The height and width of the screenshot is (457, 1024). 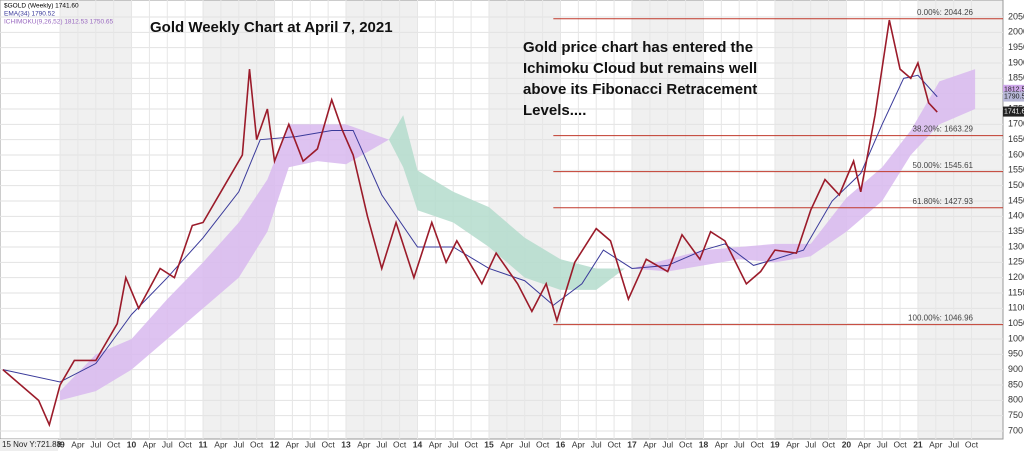 I want to click on x-tick-label: 11, so click(x=203, y=444).